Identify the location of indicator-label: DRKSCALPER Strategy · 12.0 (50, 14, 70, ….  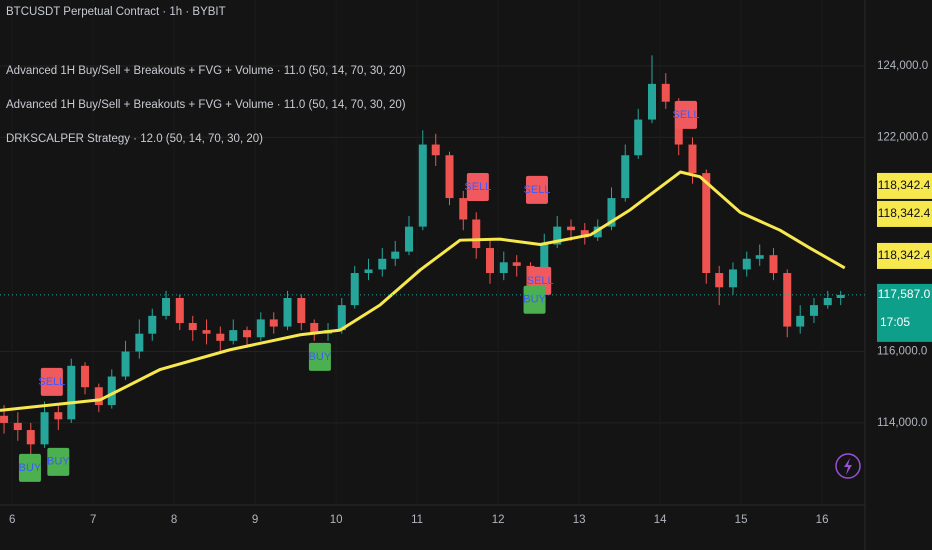
(134, 139).